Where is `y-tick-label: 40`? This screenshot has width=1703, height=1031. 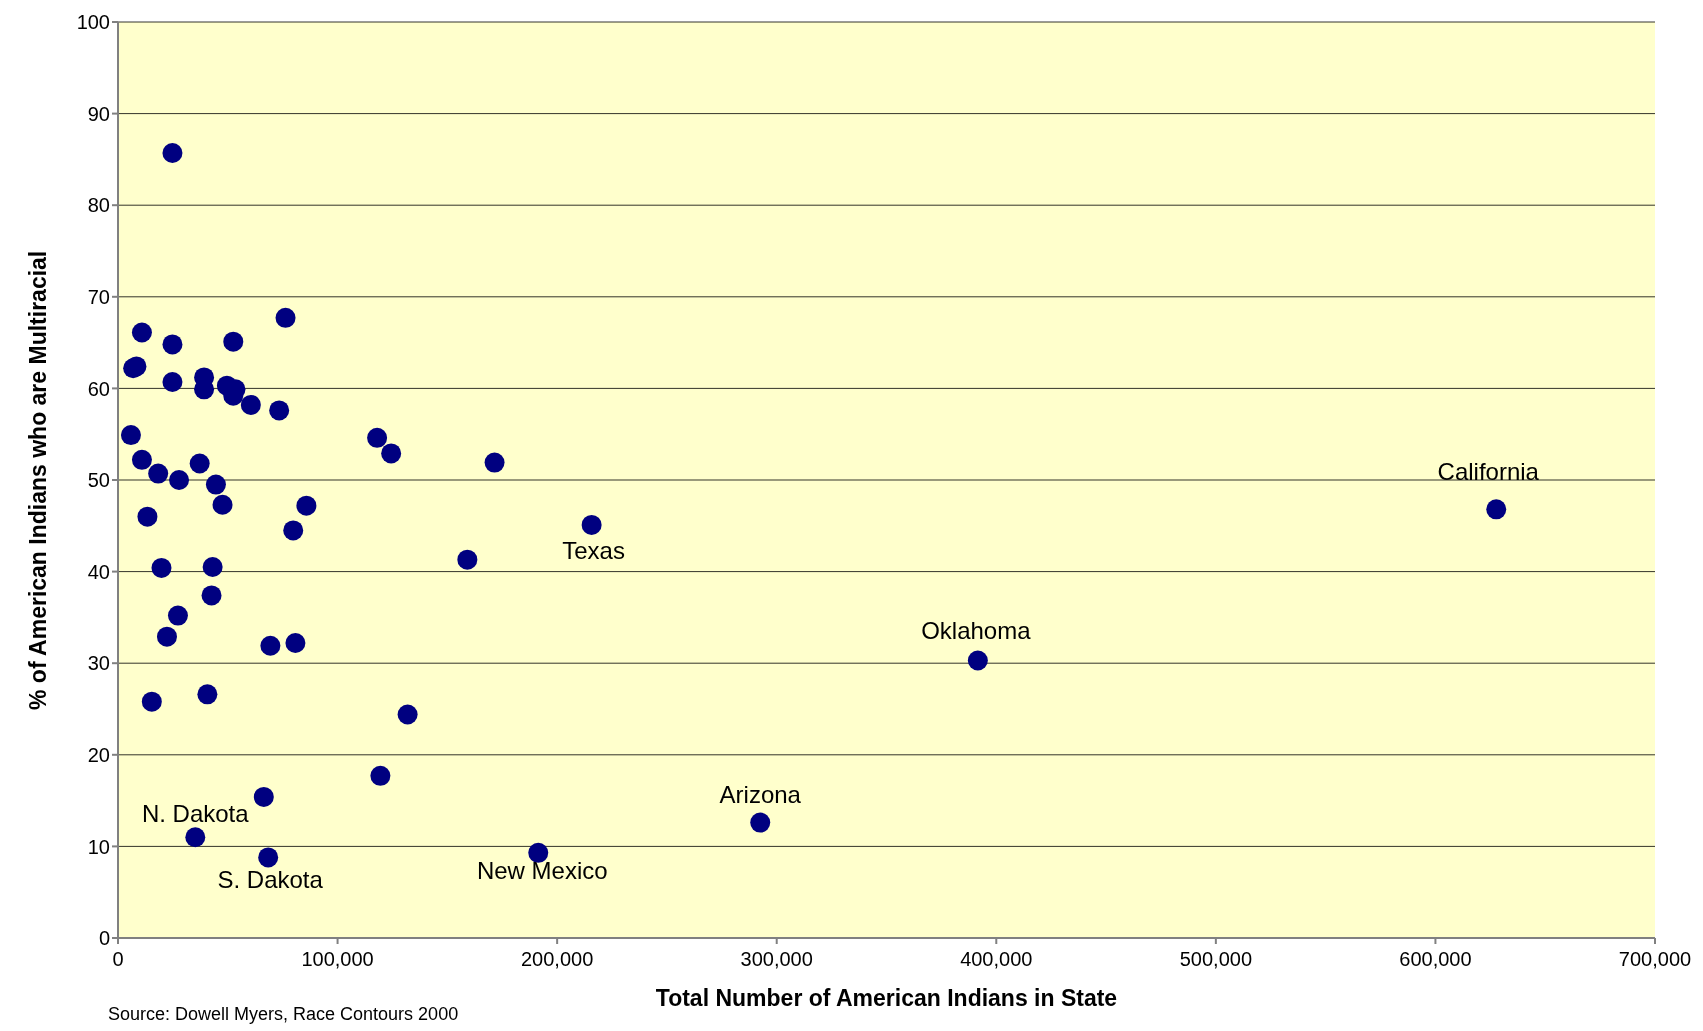 y-tick-label: 40 is located at coordinates (98, 571).